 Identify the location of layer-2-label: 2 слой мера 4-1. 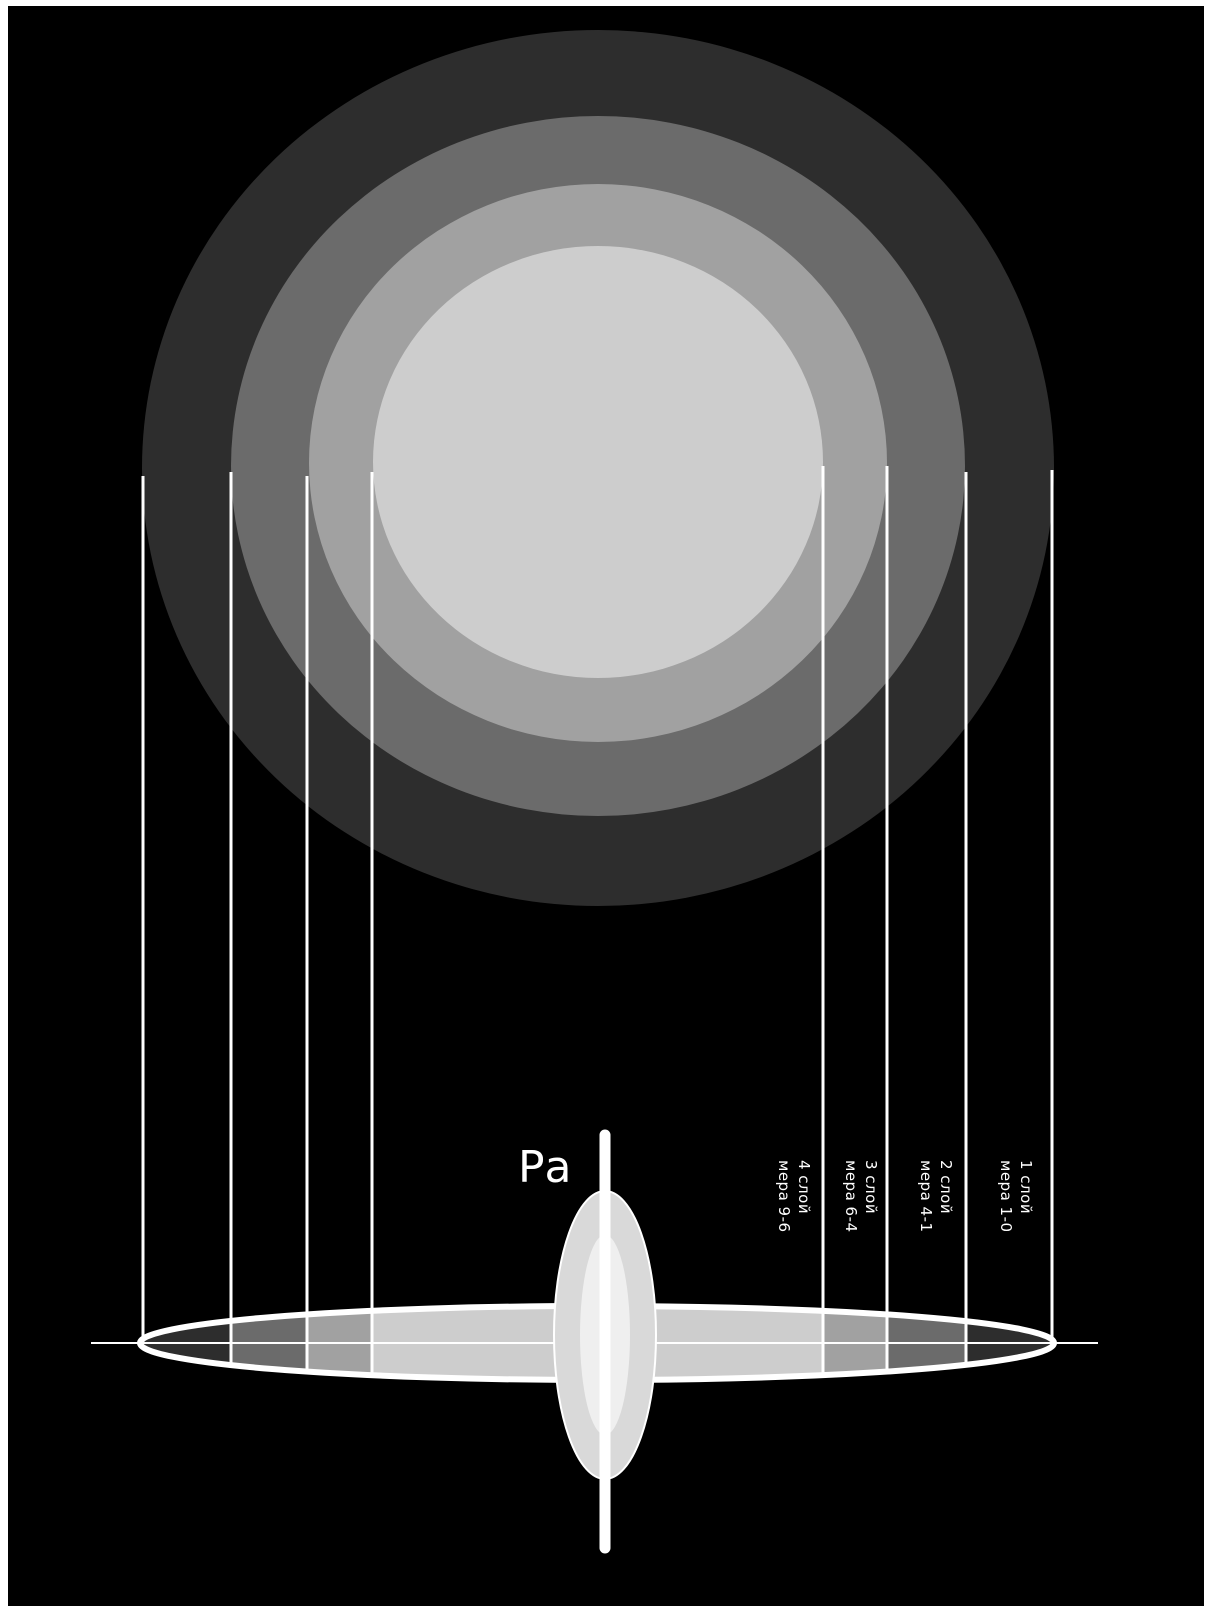
(936, 1196).